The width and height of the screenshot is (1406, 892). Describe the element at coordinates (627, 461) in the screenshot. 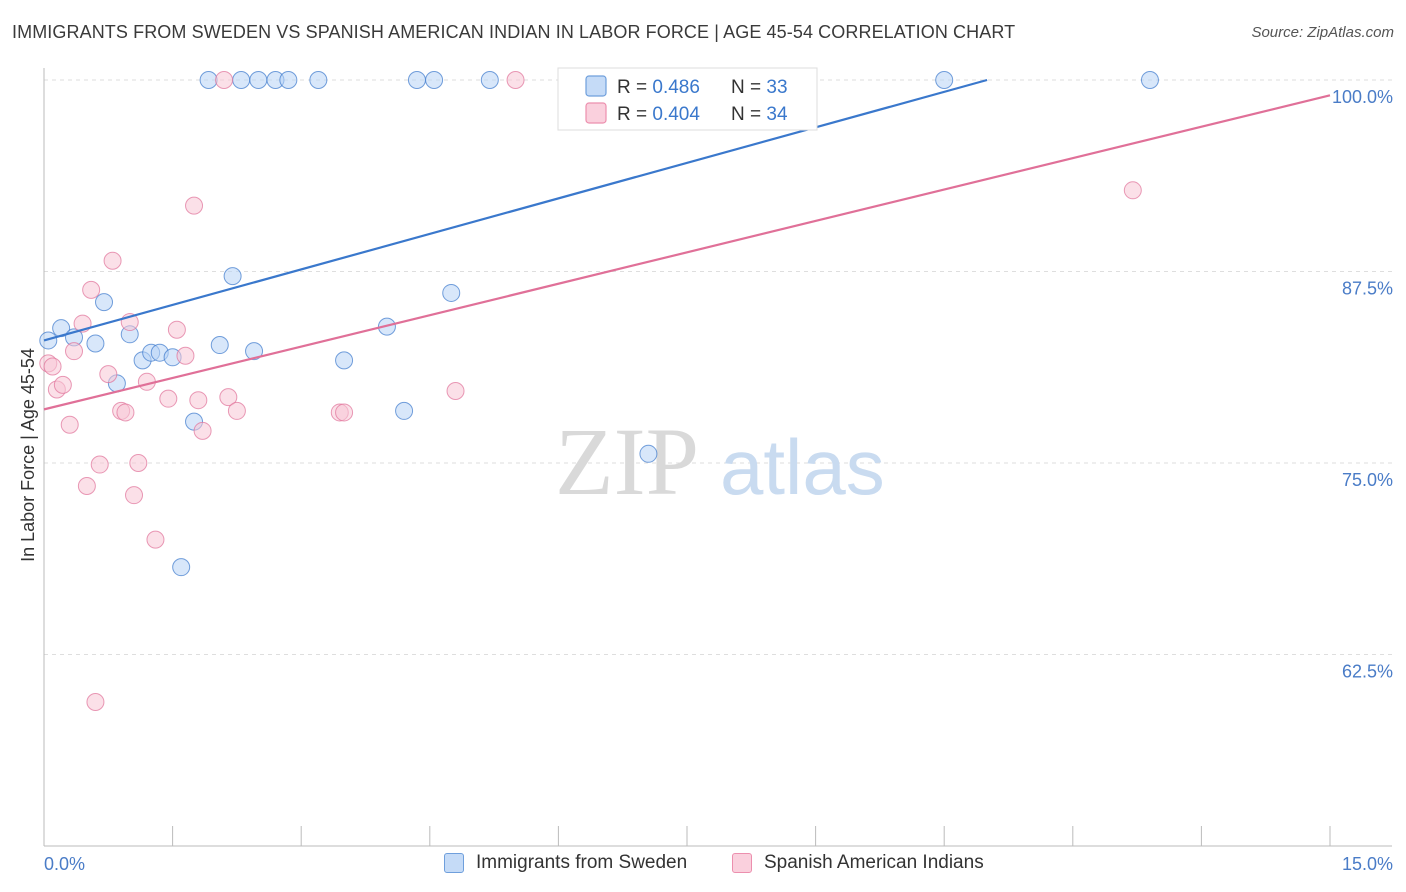

I see `watermark-zip: ZIP` at that location.